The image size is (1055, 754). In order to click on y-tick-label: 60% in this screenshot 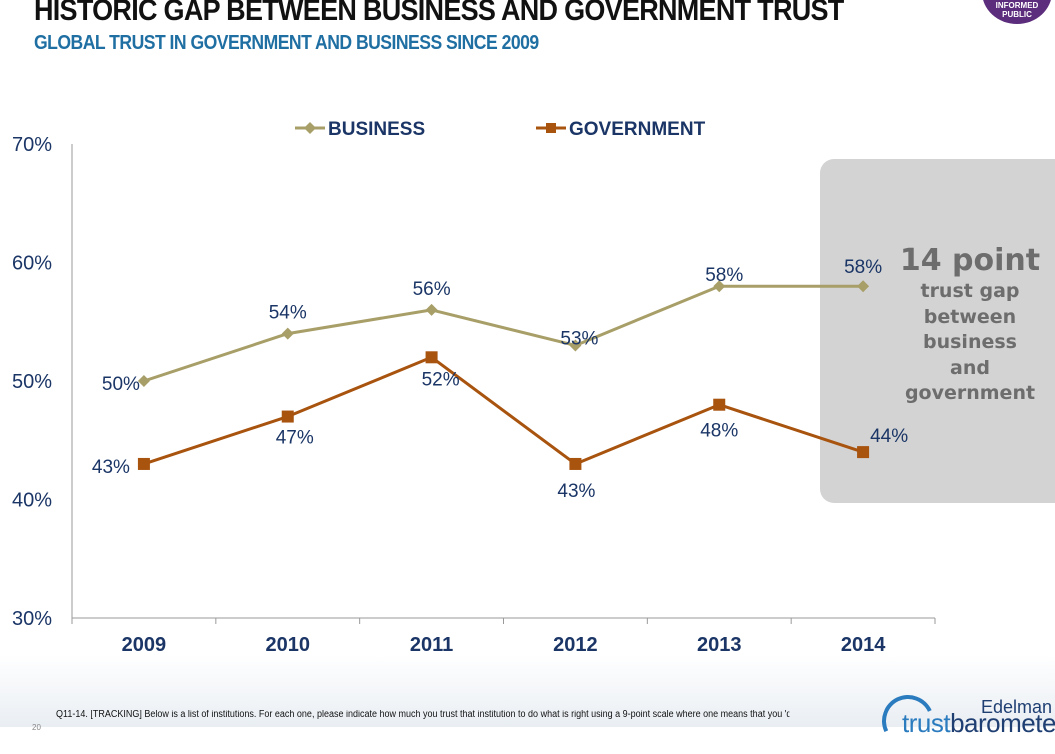, I will do `click(32, 264)`.